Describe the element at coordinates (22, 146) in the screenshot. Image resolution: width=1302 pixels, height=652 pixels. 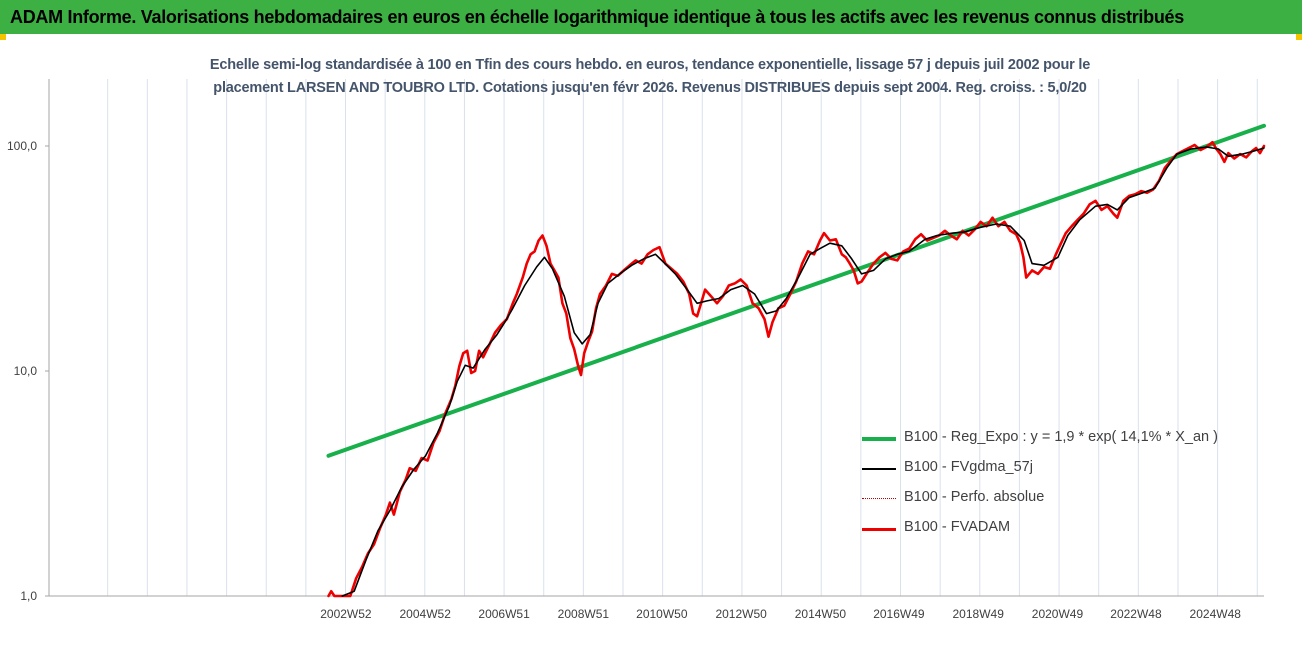
I see `y-tick-label: 100,0` at that location.